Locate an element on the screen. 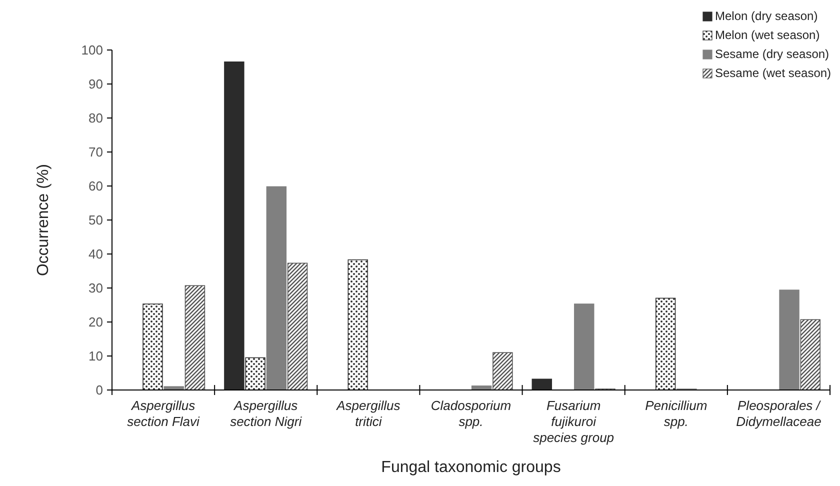 This screenshot has height=486, width=840. x-tick-label: Penicillium spp. is located at coordinates (676, 413).